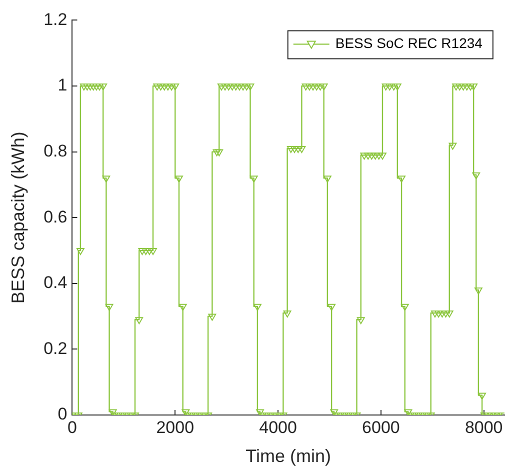 The width and height of the screenshot is (511, 474). What do you see at coordinates (56, 282) in the screenshot?
I see `y-tick-label: 0.4` at bounding box center [56, 282].